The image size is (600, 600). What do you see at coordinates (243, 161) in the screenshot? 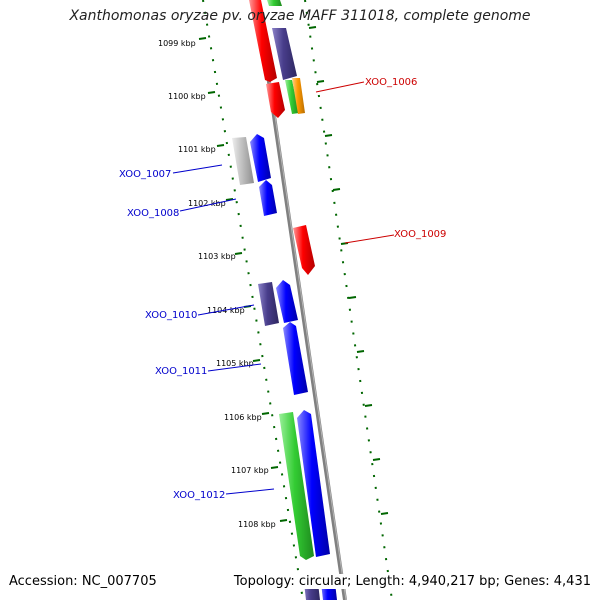
I see `gene-arrow-gray` at bounding box center [243, 161].